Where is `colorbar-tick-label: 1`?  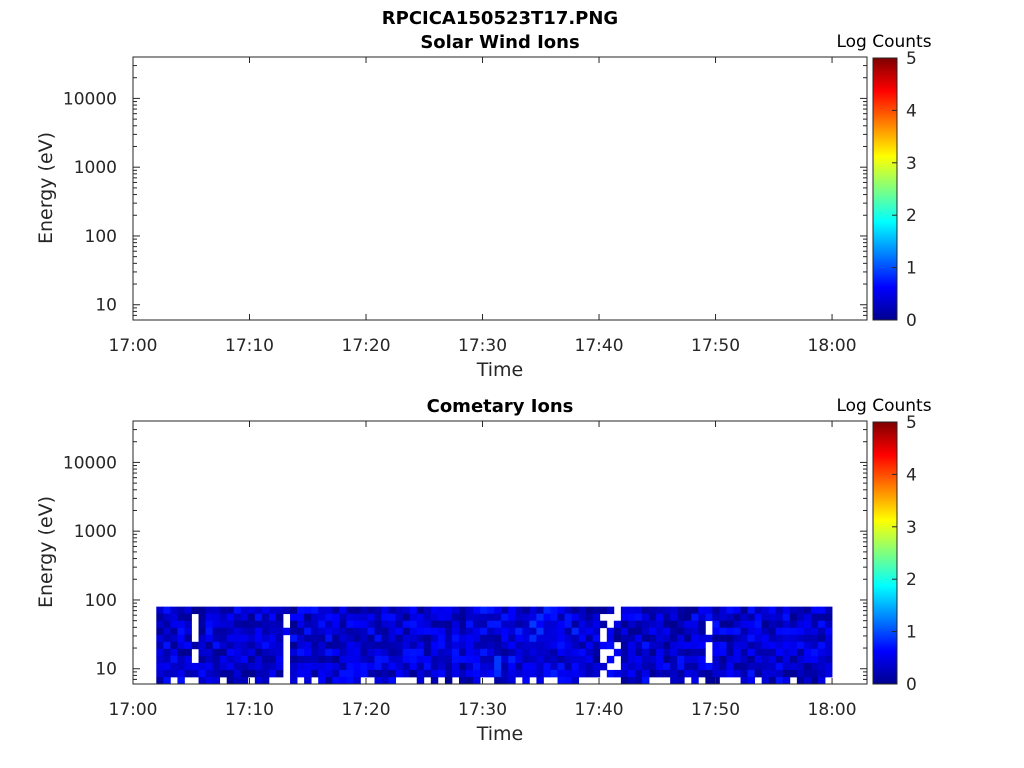
colorbar-tick-label: 1 is located at coordinates (911, 633).